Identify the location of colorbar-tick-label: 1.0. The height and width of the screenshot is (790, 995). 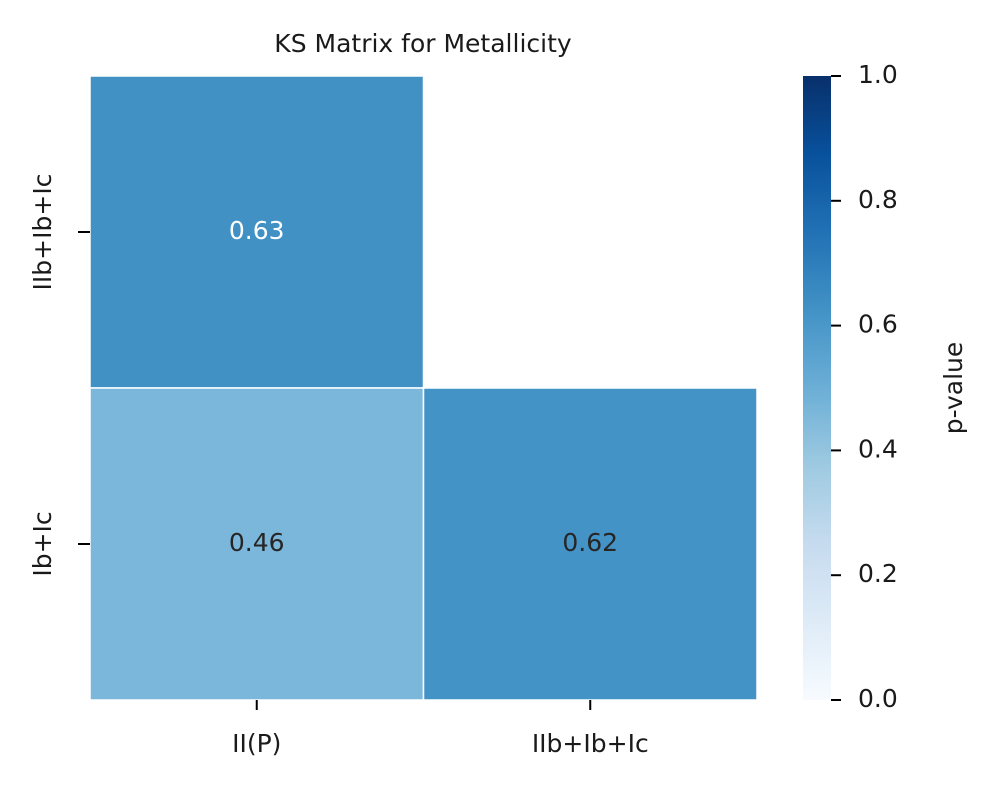
(878, 74).